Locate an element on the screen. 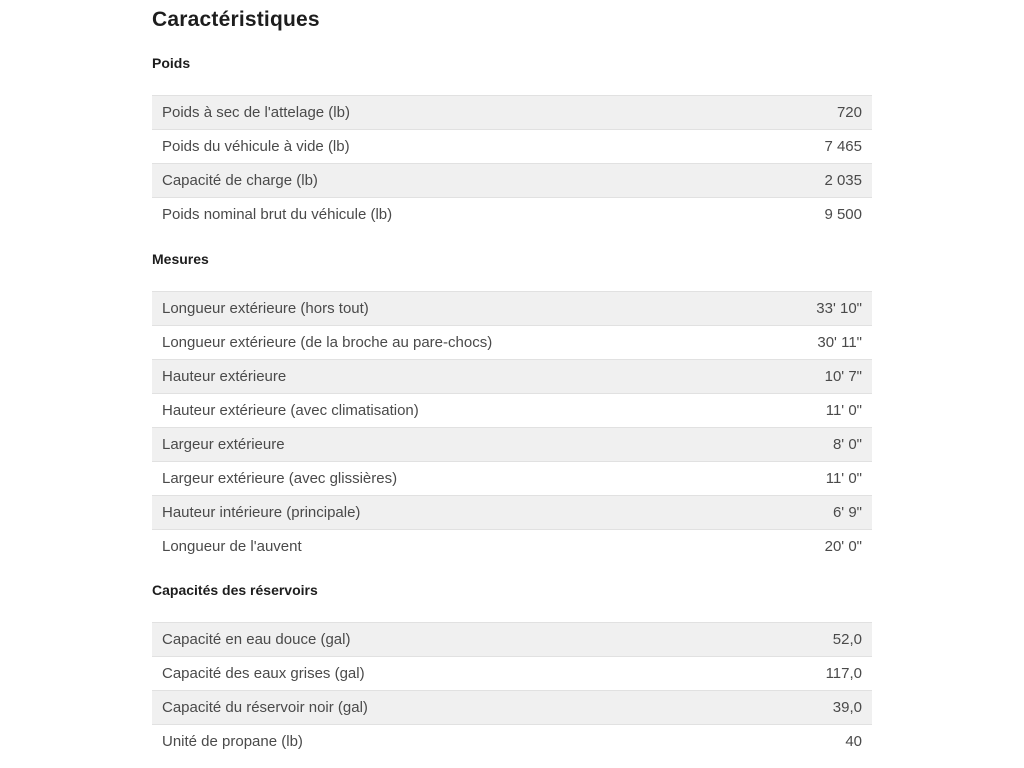 This screenshot has width=1024, height=768. spec-label: Capacité du réservoir noir (gal) is located at coordinates (265, 707).